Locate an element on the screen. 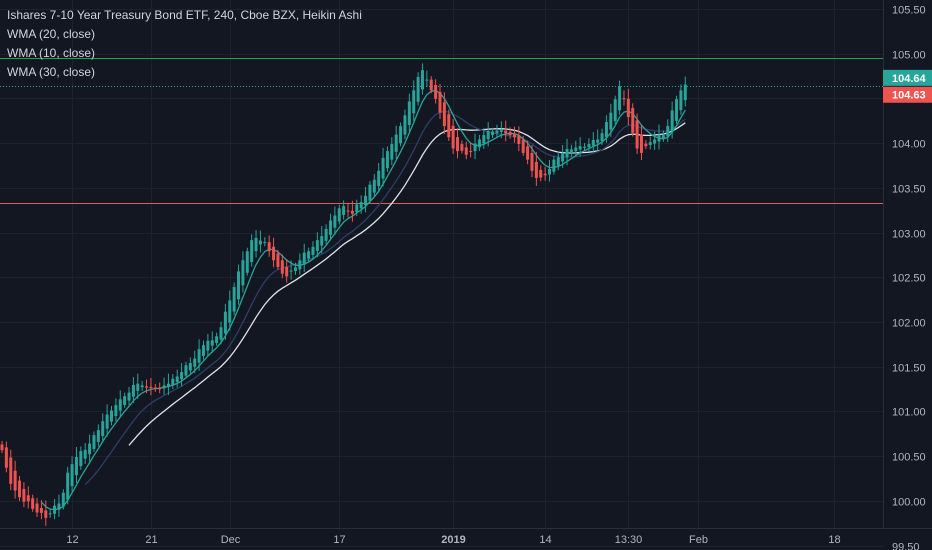 This screenshot has width=932, height=550. time-axis: 12 21 Dec 17 2019 14 13:30 Feb 18 is located at coordinates (453, 540).